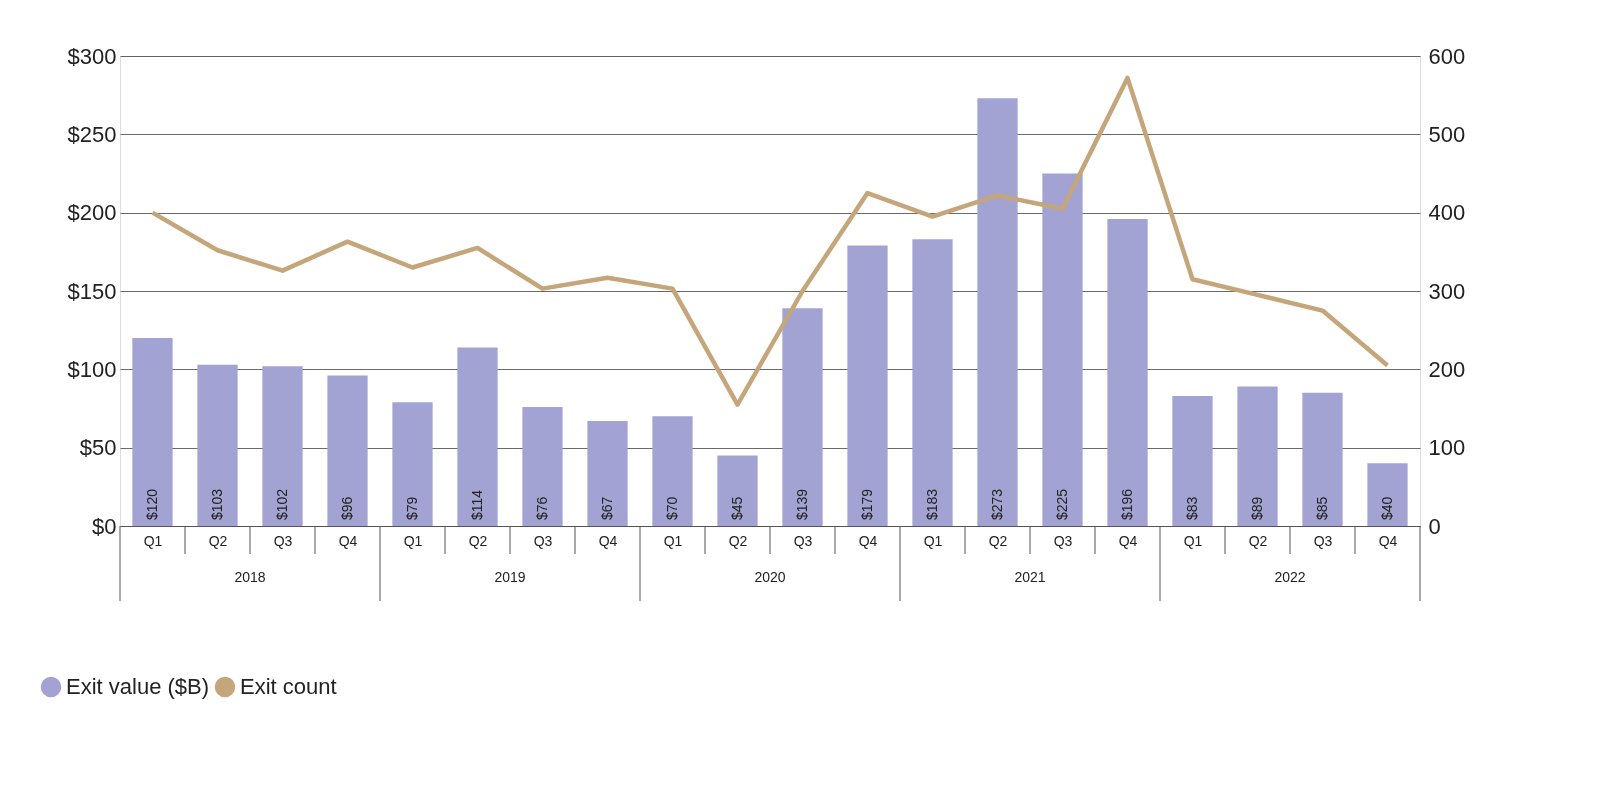  I want to click on data-label: $40, so click(1386, 508).